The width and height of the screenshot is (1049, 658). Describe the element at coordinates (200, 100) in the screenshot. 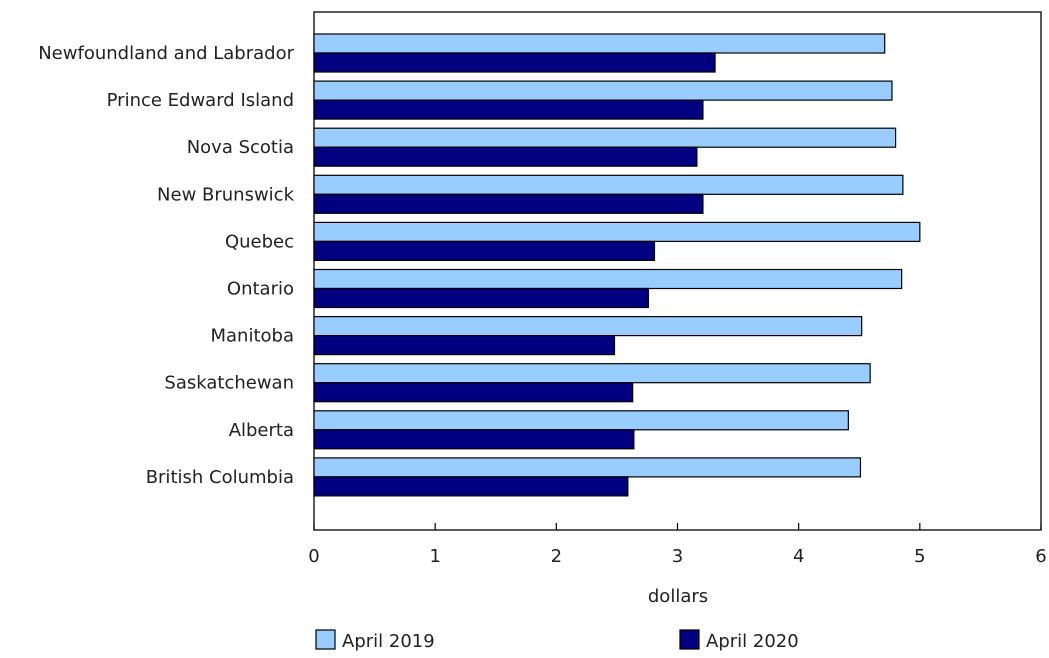

I see `category-label: Prince Edward Island` at that location.